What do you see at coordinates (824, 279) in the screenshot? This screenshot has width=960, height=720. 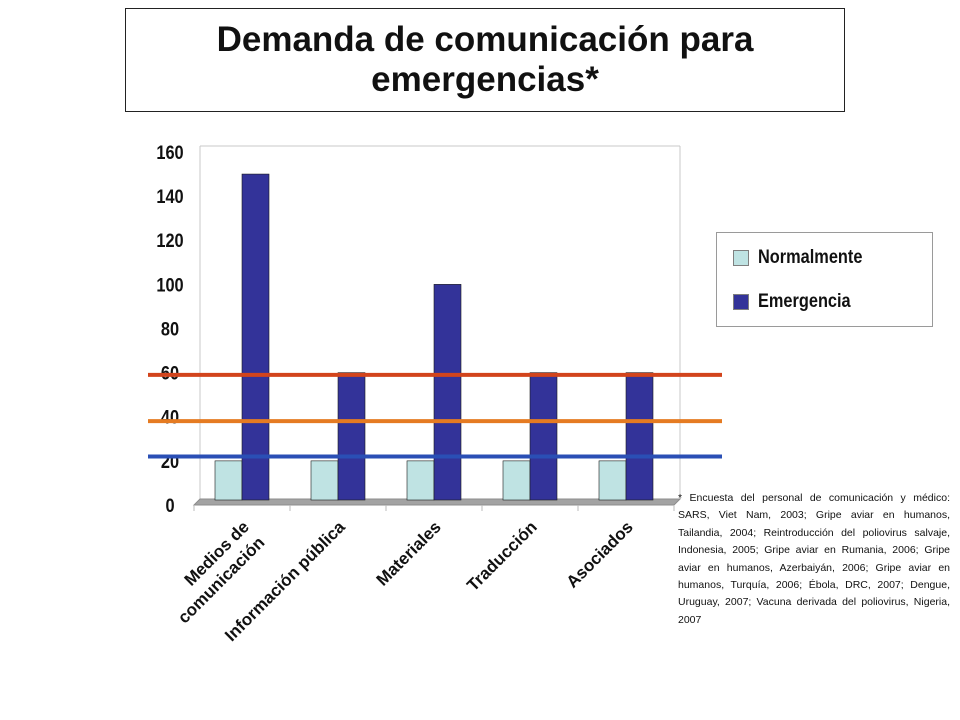 I see `legend: Normalmente Emergencia` at bounding box center [824, 279].